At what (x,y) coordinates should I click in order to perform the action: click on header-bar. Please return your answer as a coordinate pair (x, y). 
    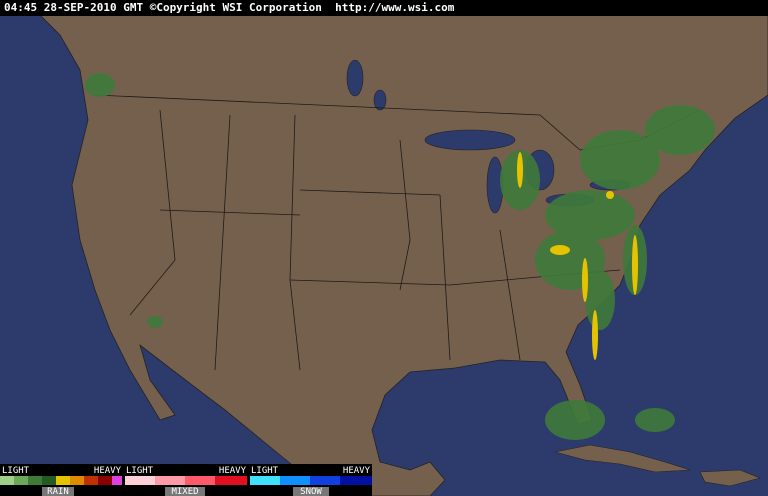
    Looking at the image, I should click on (384, 8).